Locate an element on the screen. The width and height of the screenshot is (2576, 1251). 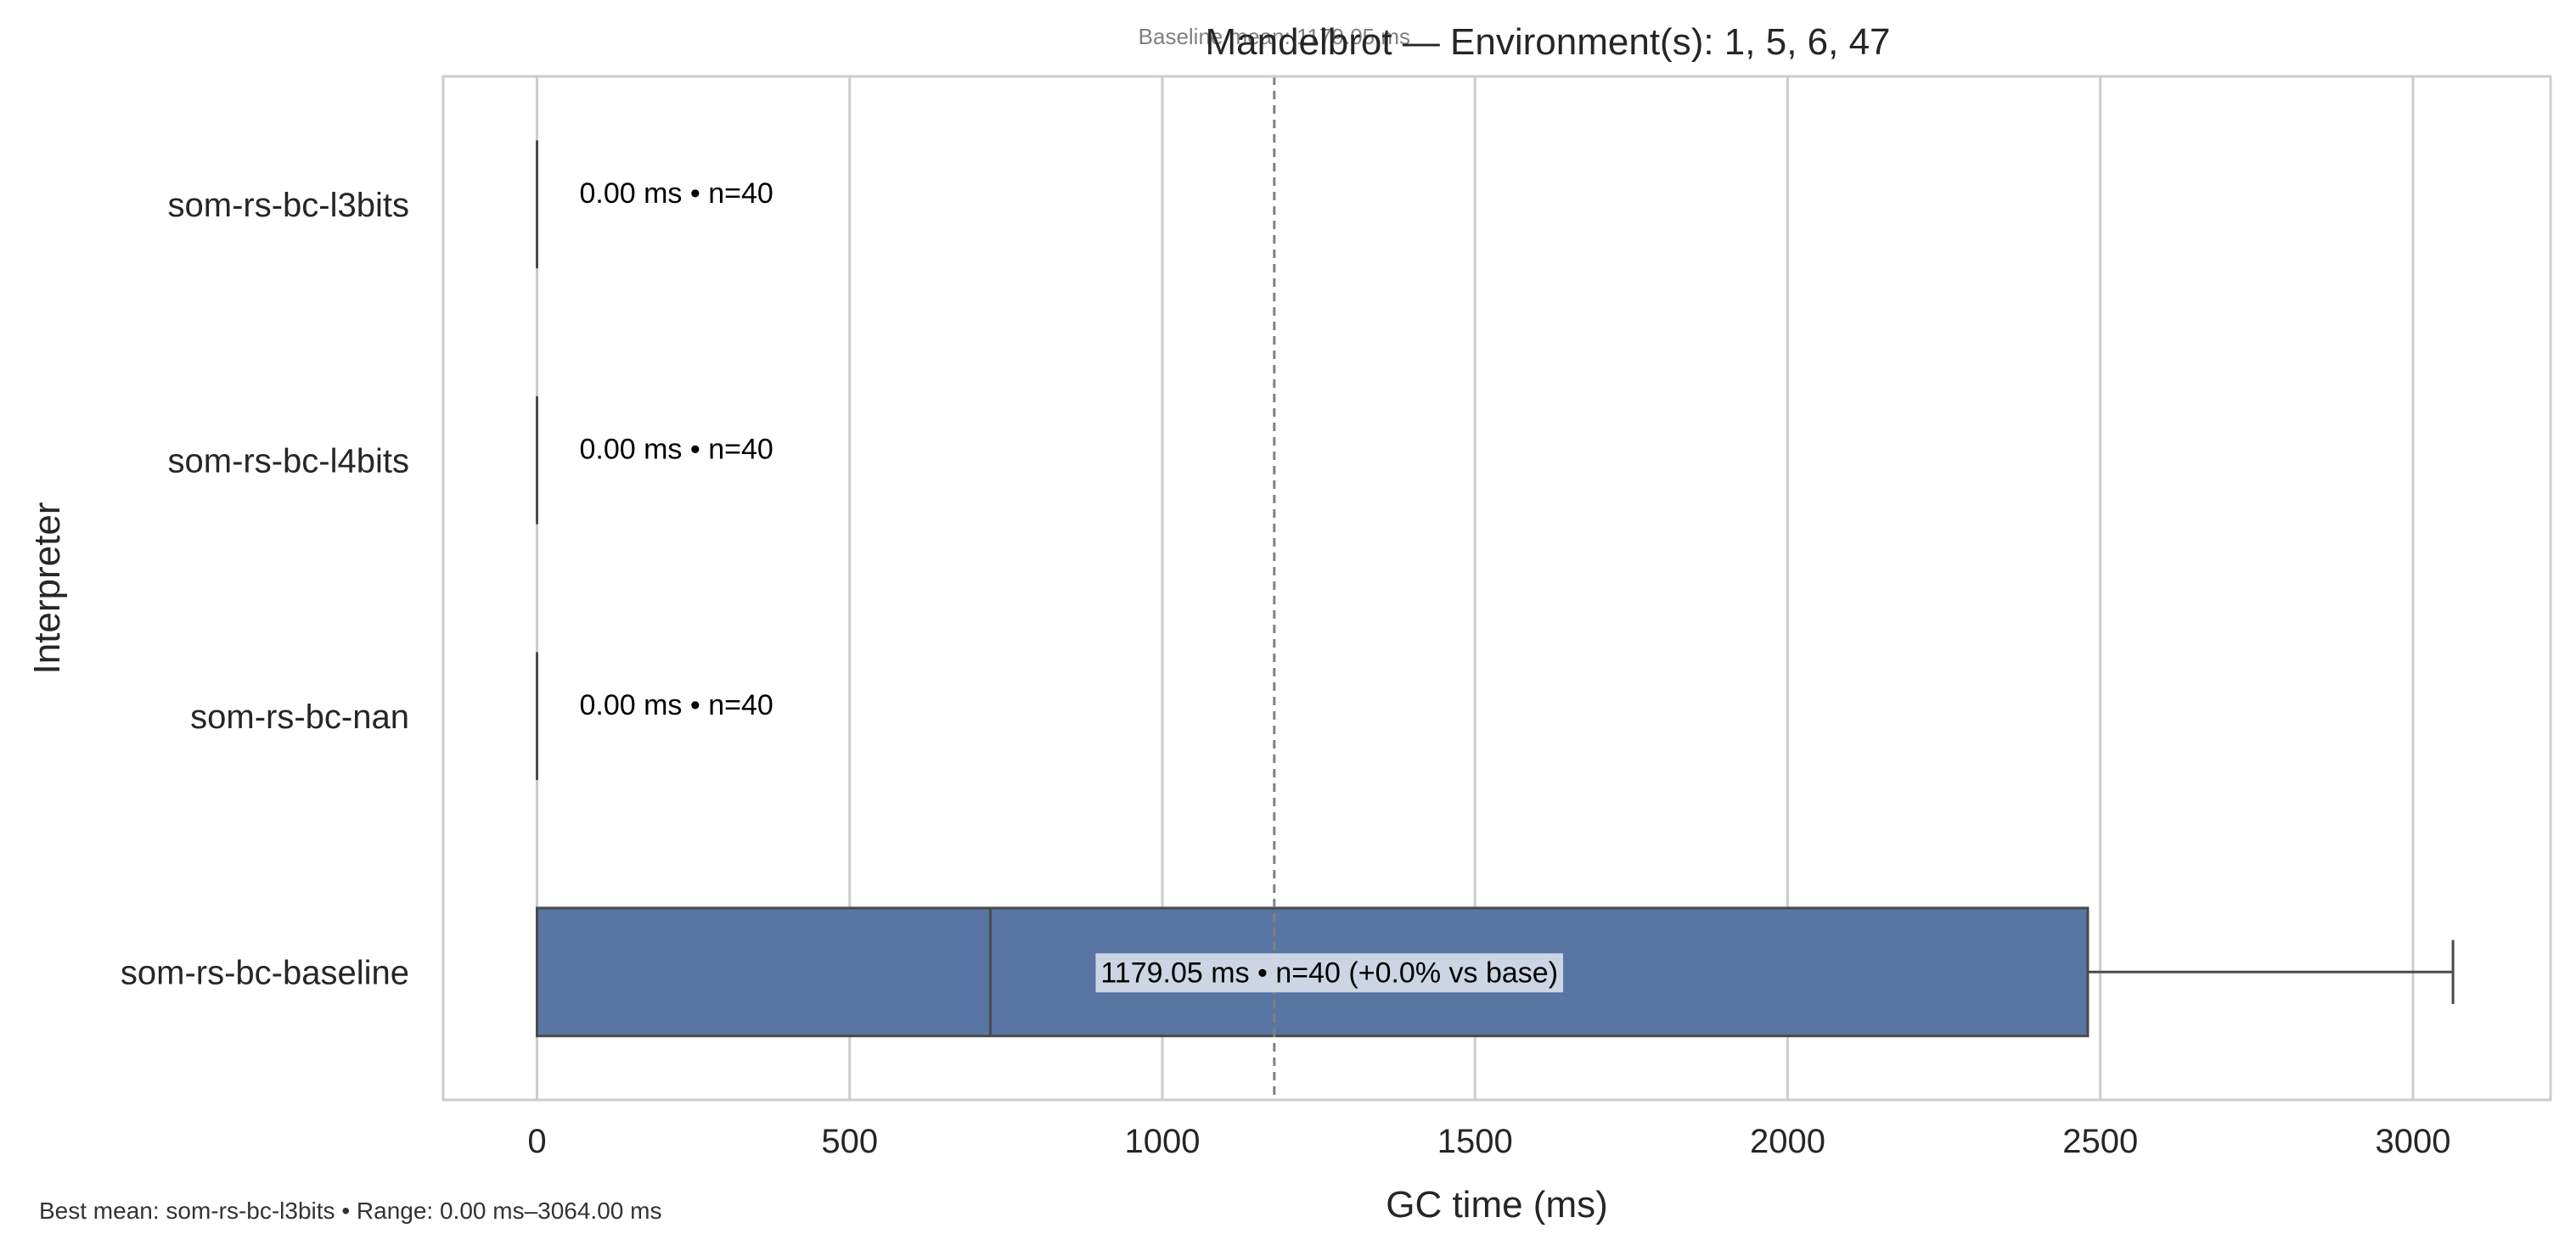
x-axis-label: GC time (ms) is located at coordinates (1497, 1205).